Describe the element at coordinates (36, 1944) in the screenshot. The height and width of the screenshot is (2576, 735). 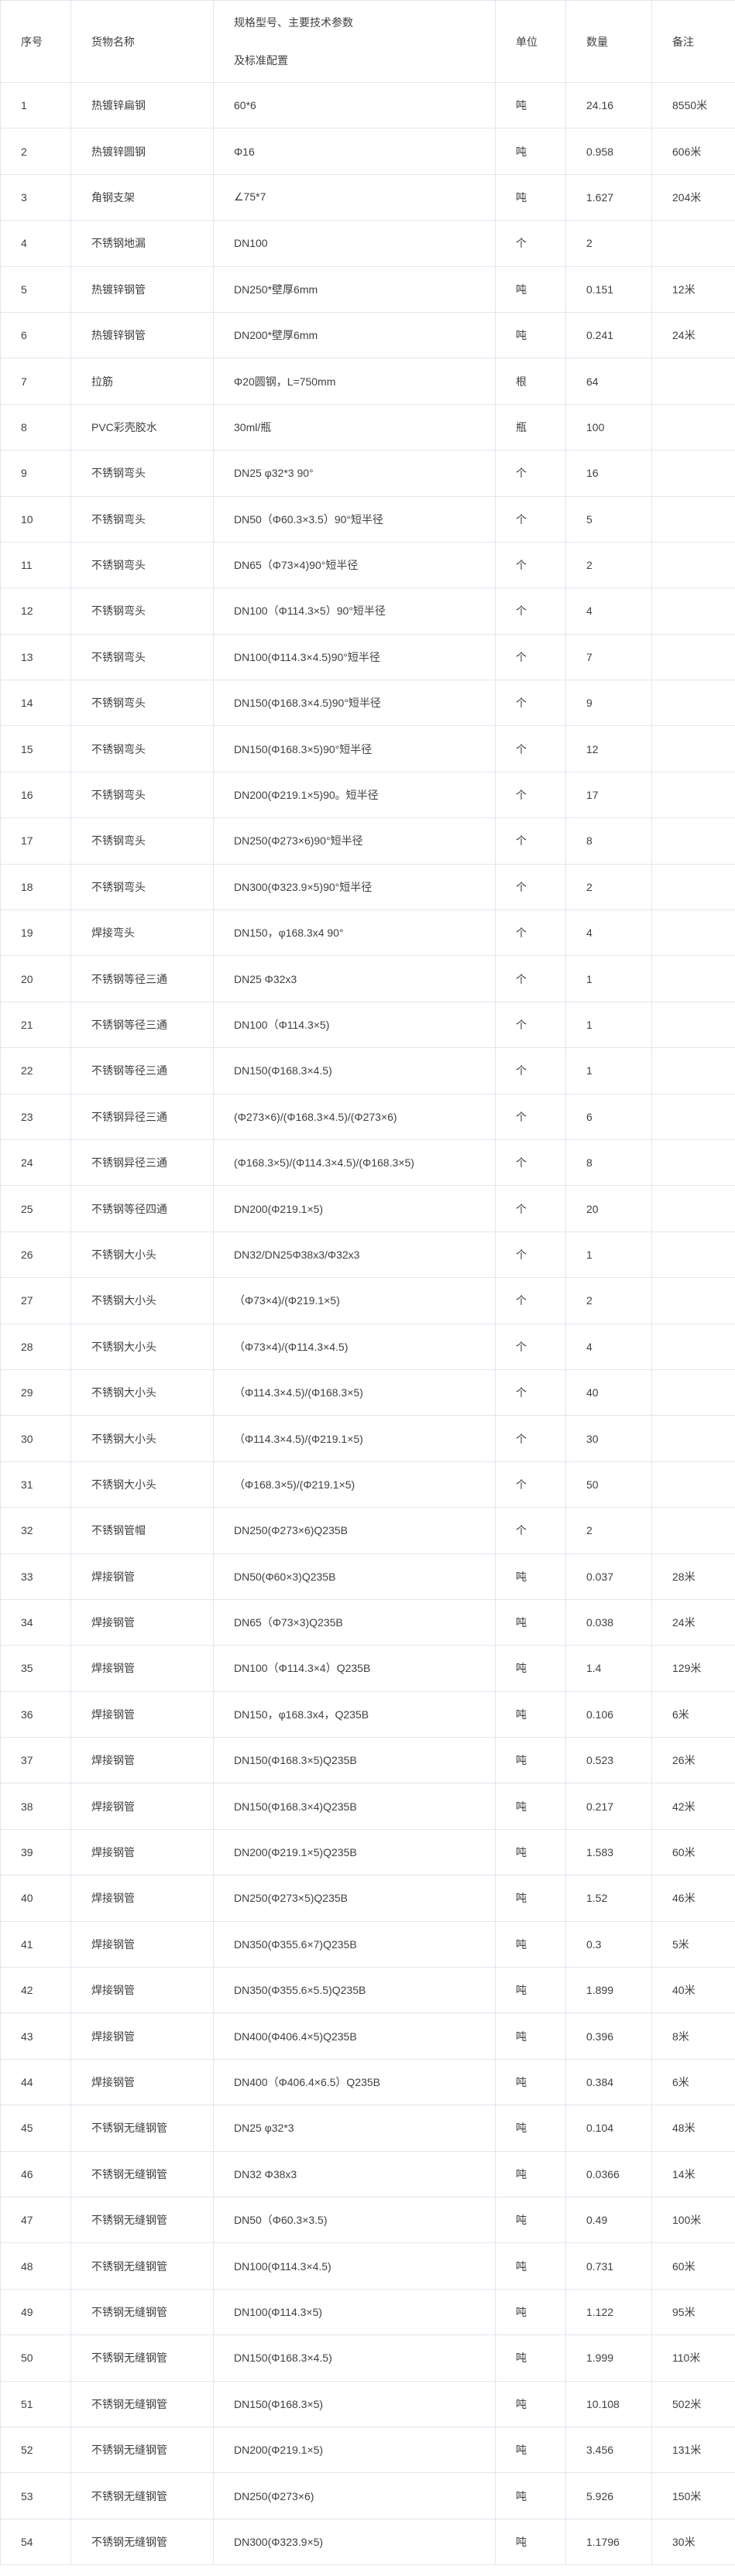
I see `cell-seq: 41` at that location.